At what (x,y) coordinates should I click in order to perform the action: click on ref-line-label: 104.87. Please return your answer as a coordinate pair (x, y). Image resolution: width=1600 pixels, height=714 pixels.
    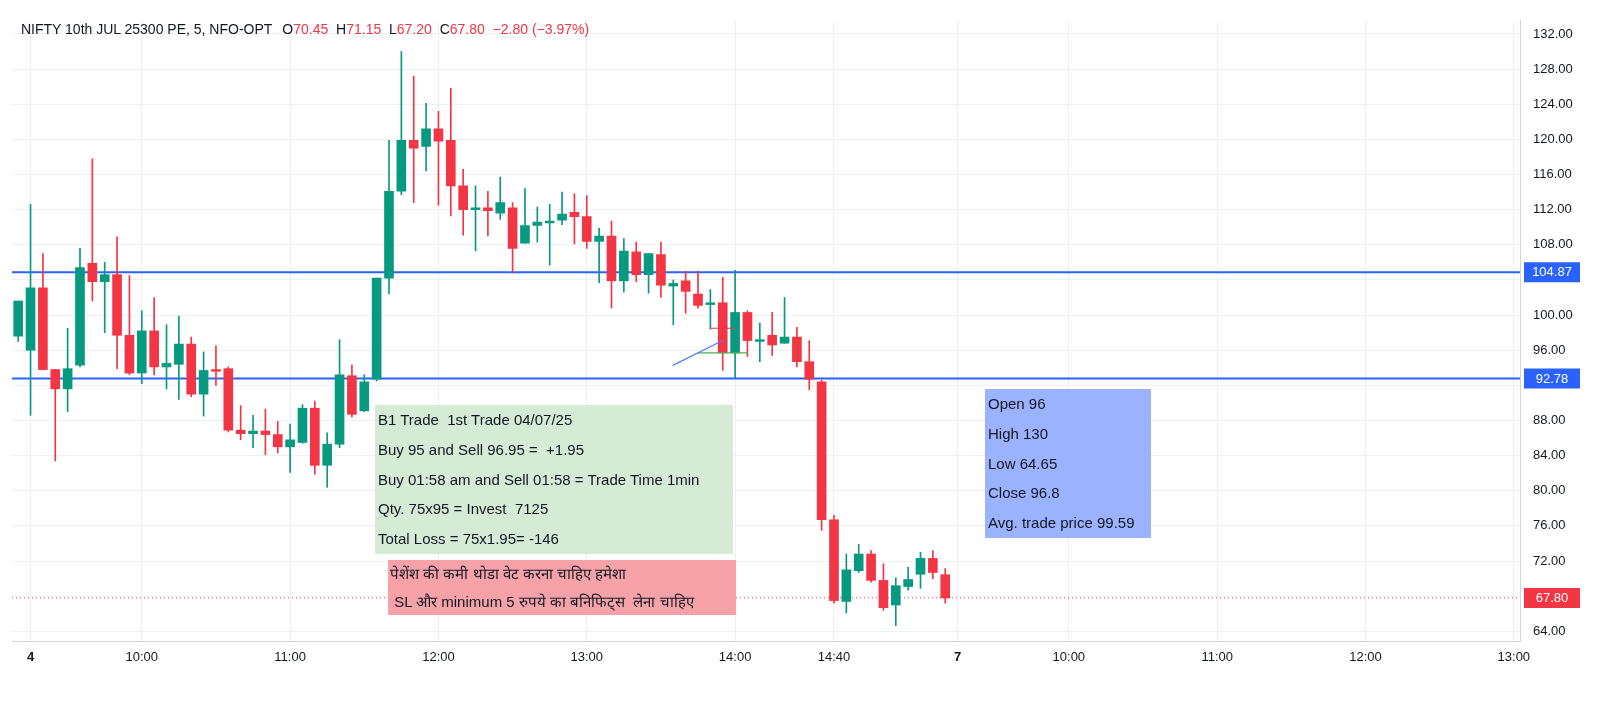
    Looking at the image, I should click on (1552, 272).